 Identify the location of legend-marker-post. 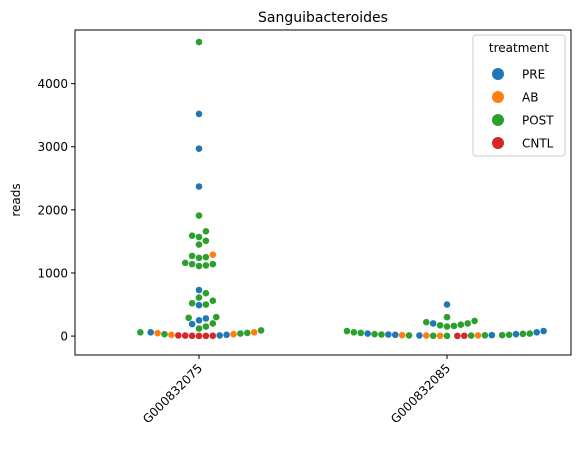
(498, 120).